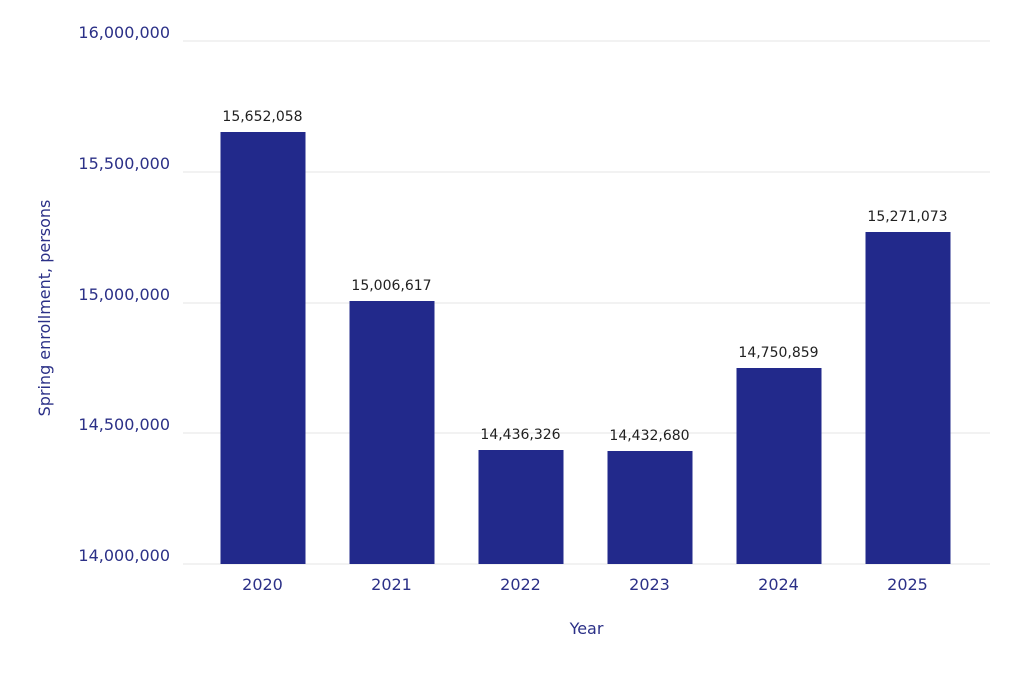 The image size is (1024, 673). What do you see at coordinates (124, 32) in the screenshot?
I see `y-tick-label: 16,000,000` at bounding box center [124, 32].